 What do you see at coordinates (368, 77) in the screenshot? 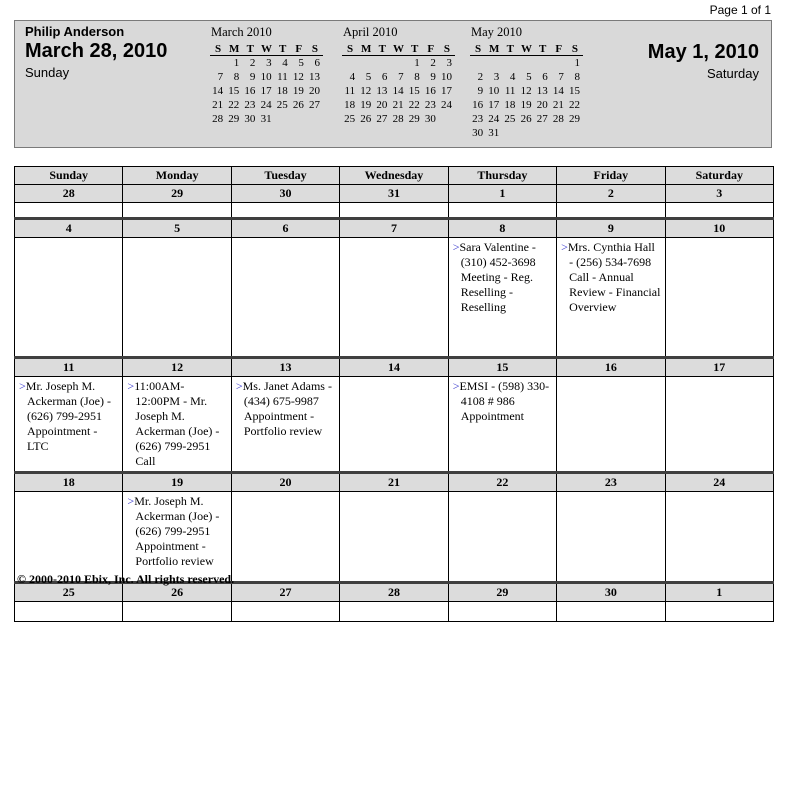
I see `mini-day-number: 5` at bounding box center [368, 77].